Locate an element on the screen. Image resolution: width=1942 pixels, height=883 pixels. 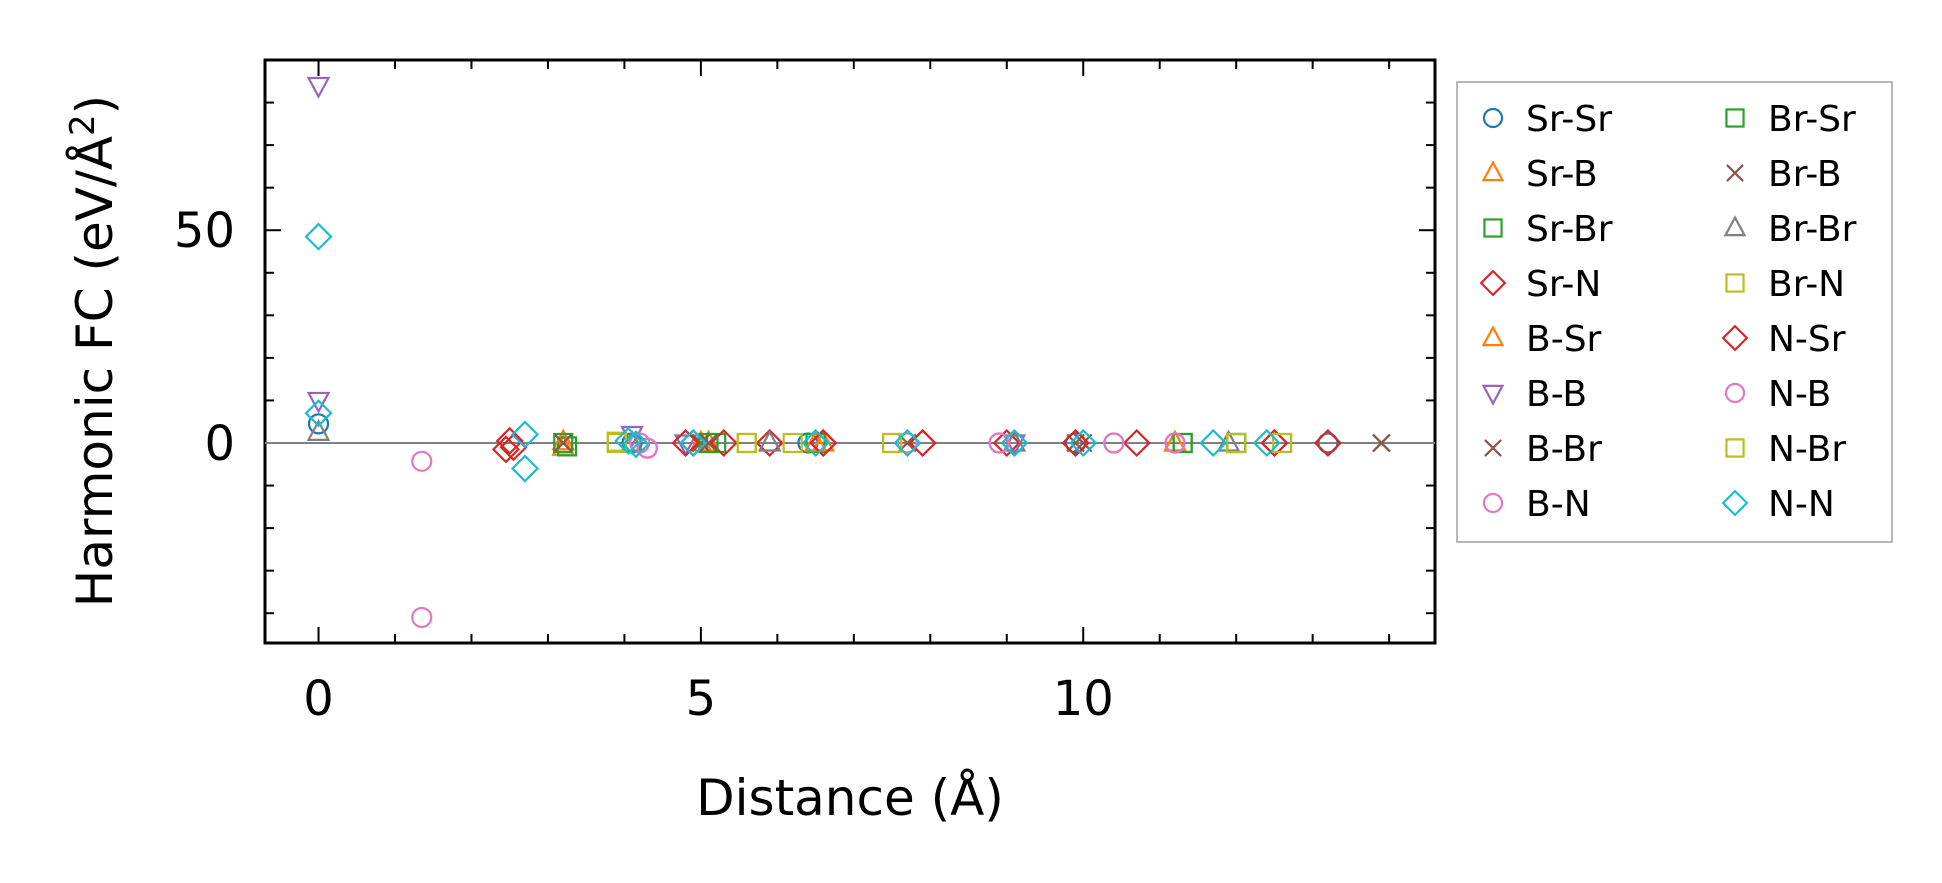
x-axis-label: Distance (Å) is located at coordinates (850, 798).